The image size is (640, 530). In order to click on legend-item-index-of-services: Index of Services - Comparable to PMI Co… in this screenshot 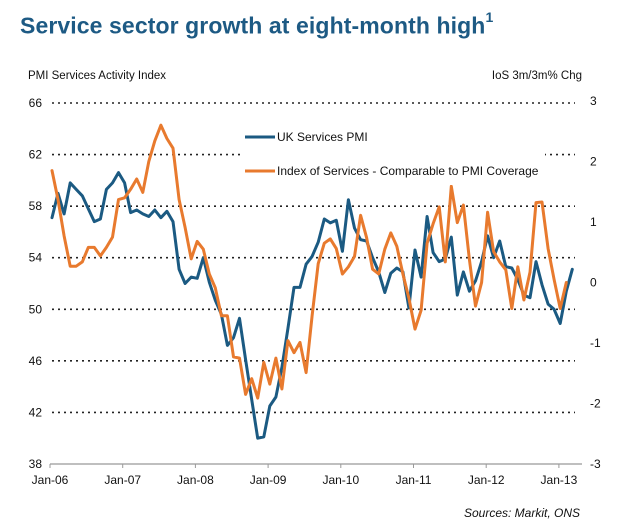, I will do `click(392, 171)`.